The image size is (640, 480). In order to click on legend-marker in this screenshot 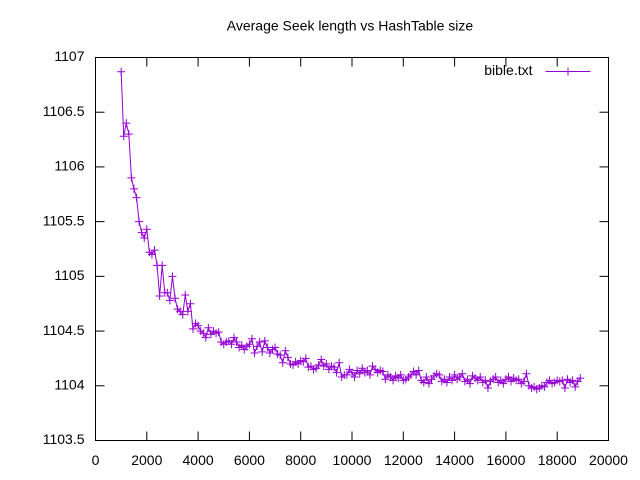, I will do `click(568, 71)`.